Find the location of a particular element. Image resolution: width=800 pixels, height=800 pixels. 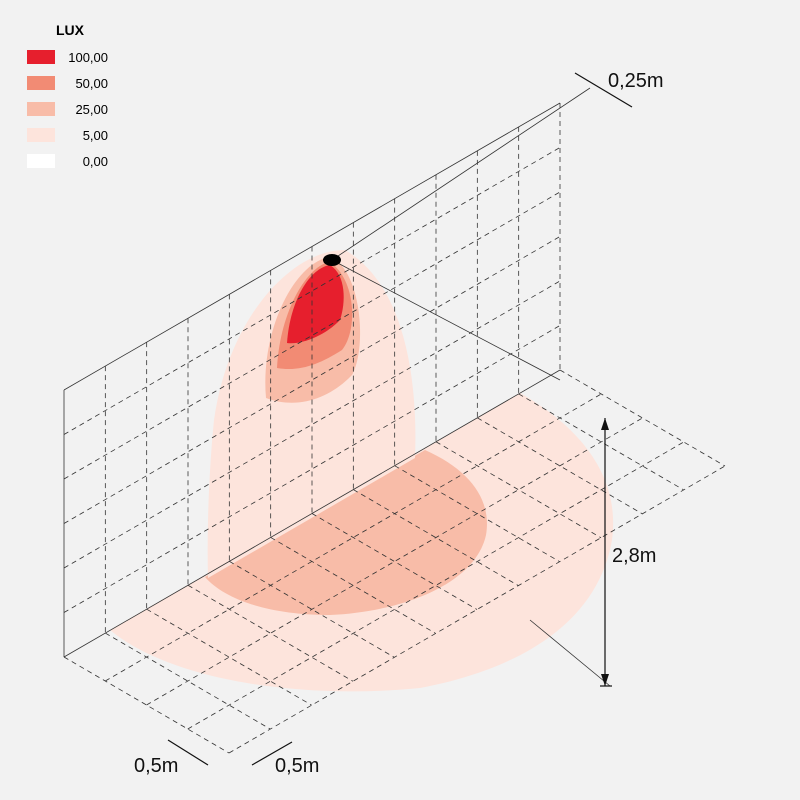

height-line is located at coordinates (446, 320).